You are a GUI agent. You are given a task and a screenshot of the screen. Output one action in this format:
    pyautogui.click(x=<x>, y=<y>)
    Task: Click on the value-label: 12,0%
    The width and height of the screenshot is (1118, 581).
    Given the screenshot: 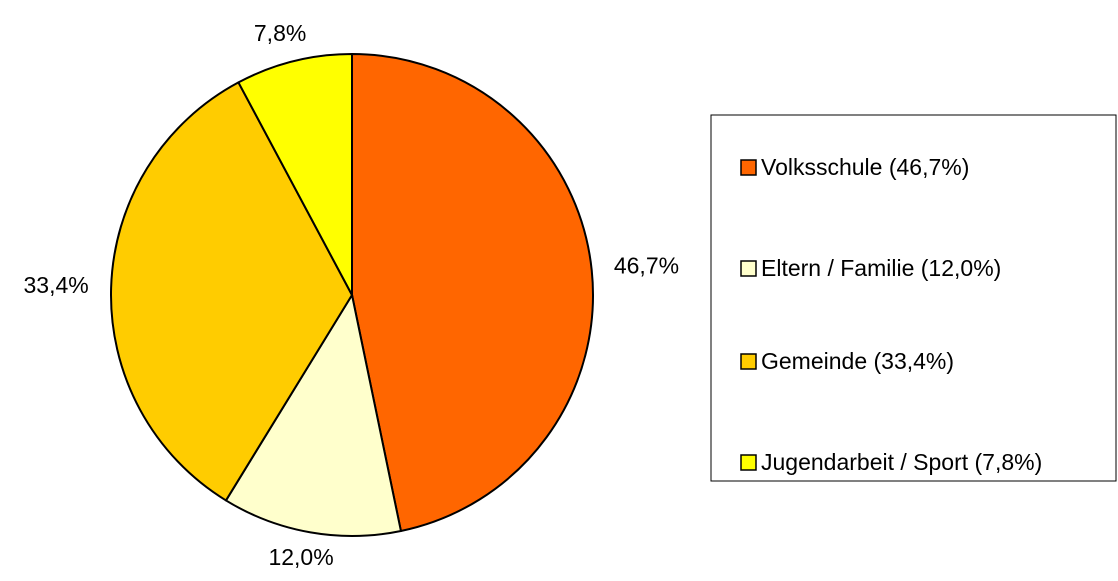 What is the action you would take?
    pyautogui.click(x=300, y=557)
    